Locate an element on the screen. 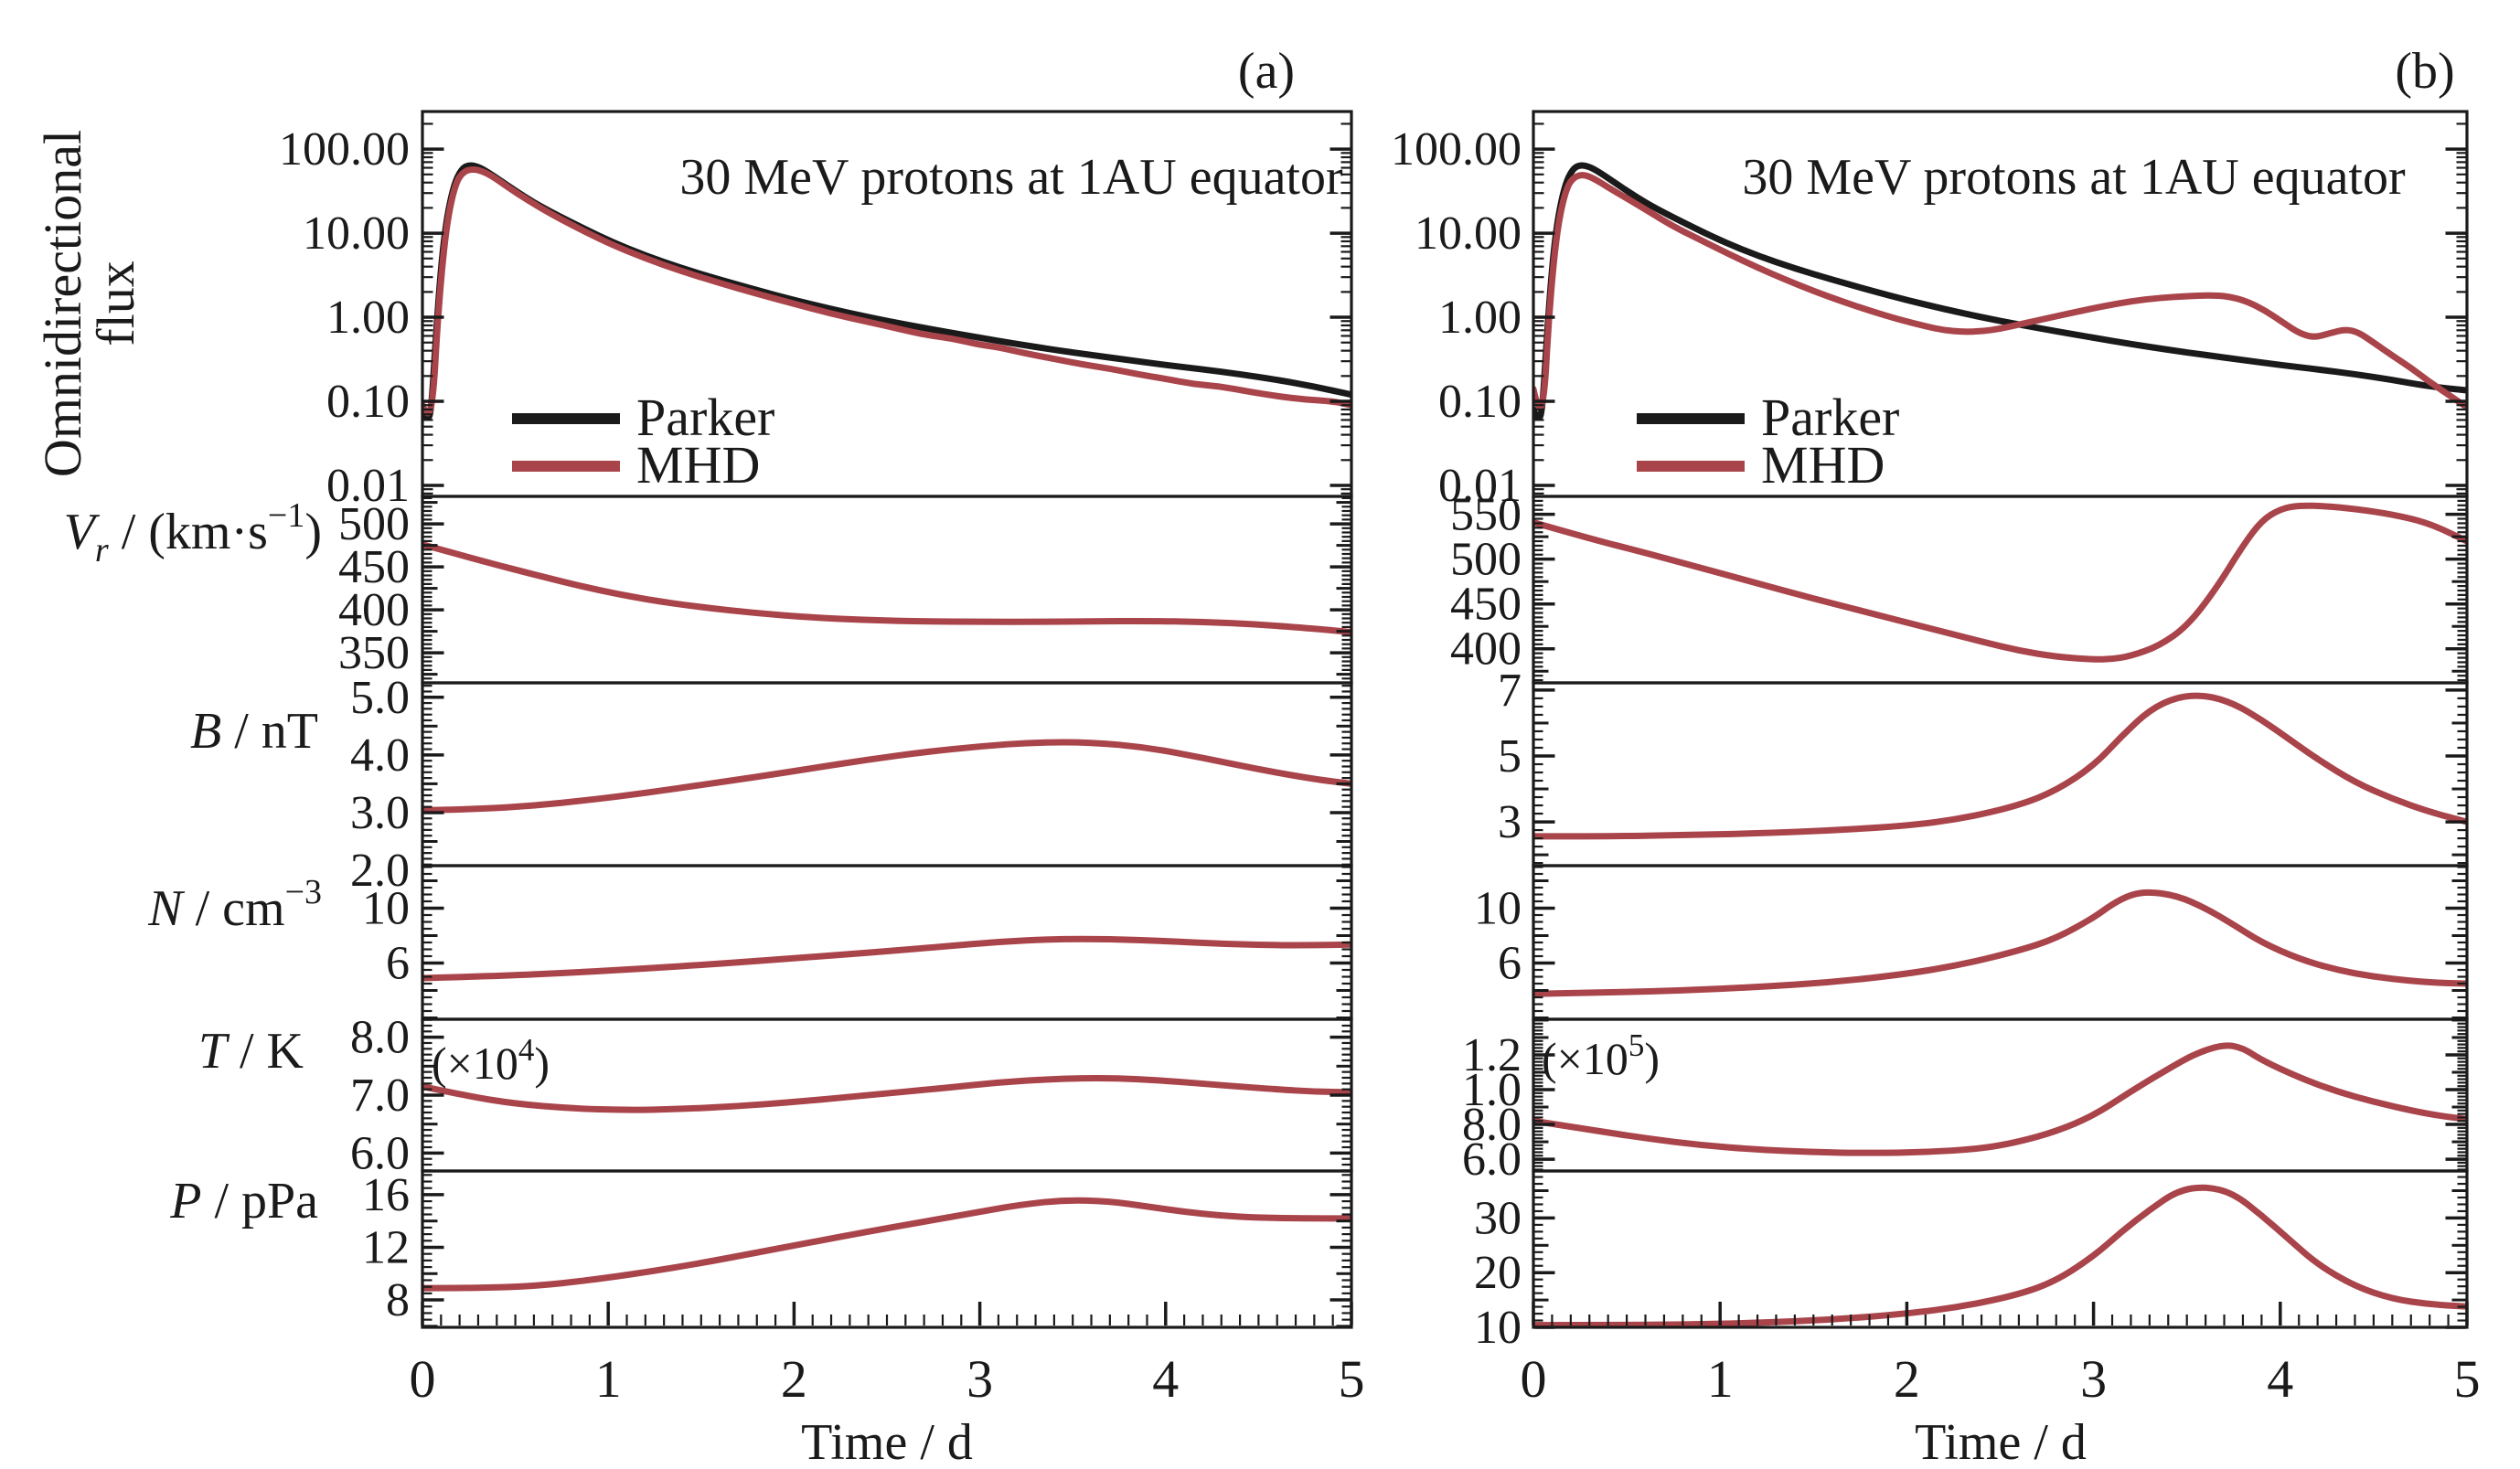 Image resolution: width=2520 pixels, height=1469 pixels. ytick-label-b-p: 10 is located at coordinates (1498, 1328).